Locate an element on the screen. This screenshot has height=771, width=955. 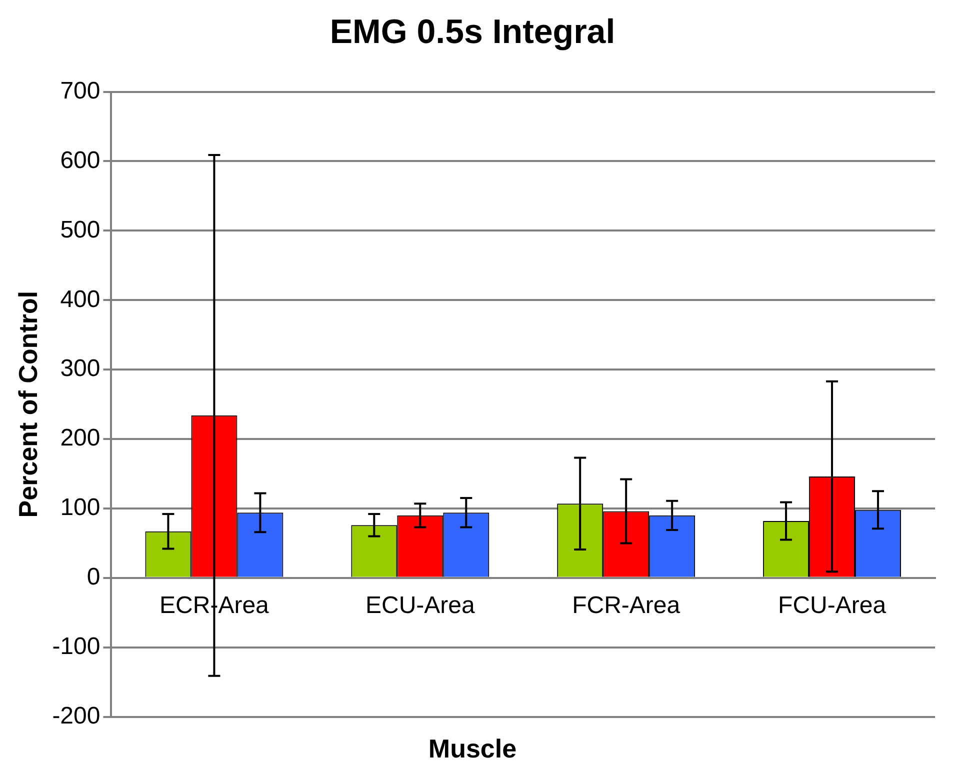
y-tick-label: -100 is located at coordinates (76, 646).